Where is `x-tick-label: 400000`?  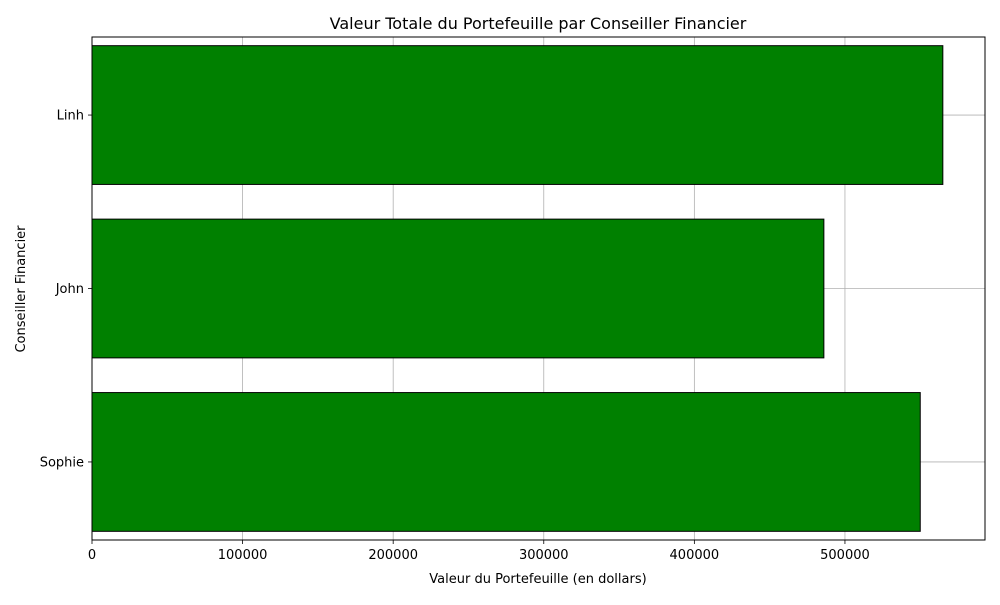
x-tick-label: 400000 is located at coordinates (695, 555).